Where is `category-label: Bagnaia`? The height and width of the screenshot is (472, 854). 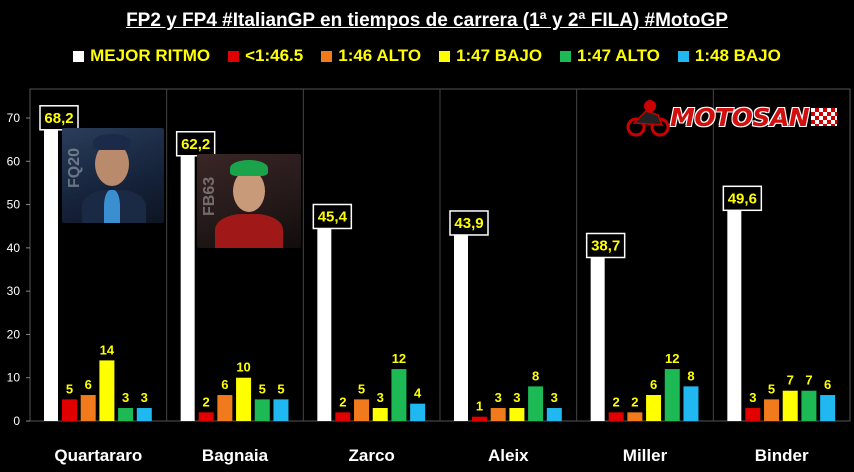 category-label: Bagnaia is located at coordinates (235, 455).